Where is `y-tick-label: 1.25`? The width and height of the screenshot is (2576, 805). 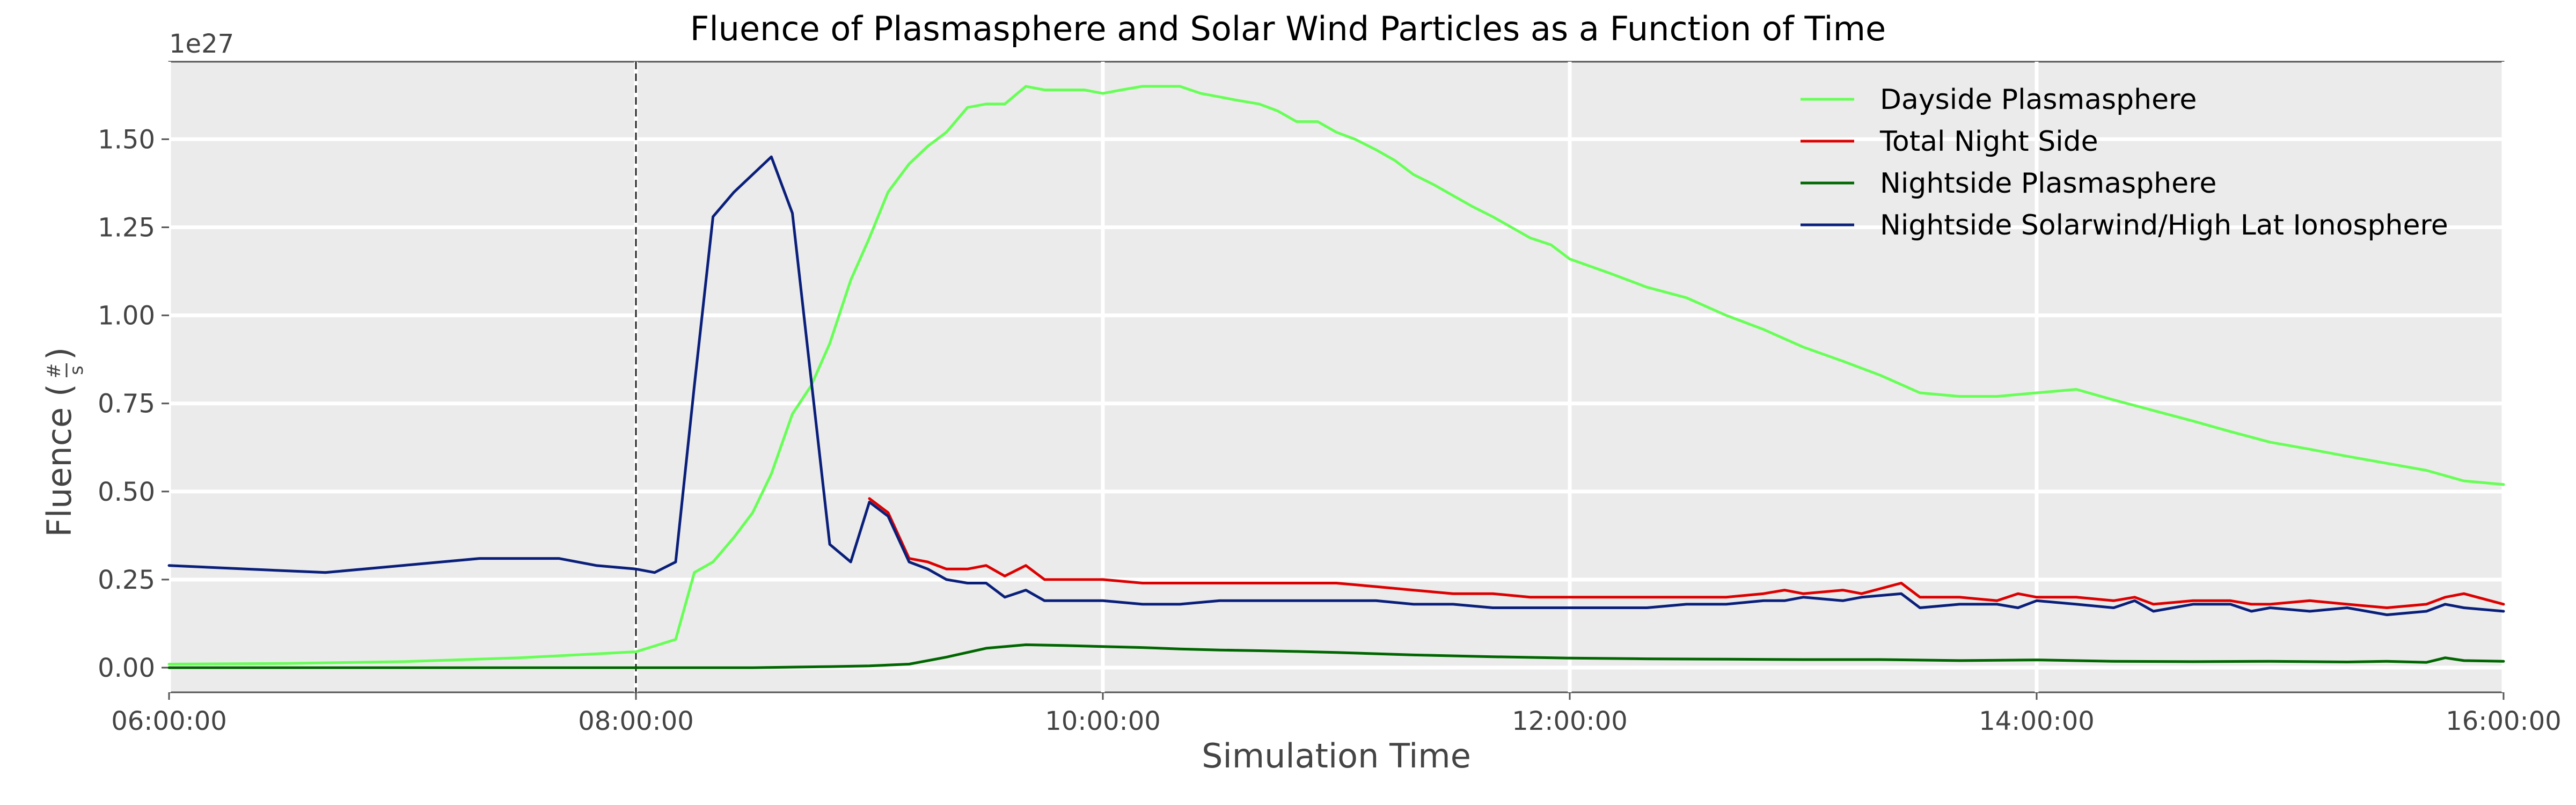 y-tick-label: 1.25 is located at coordinates (126, 228).